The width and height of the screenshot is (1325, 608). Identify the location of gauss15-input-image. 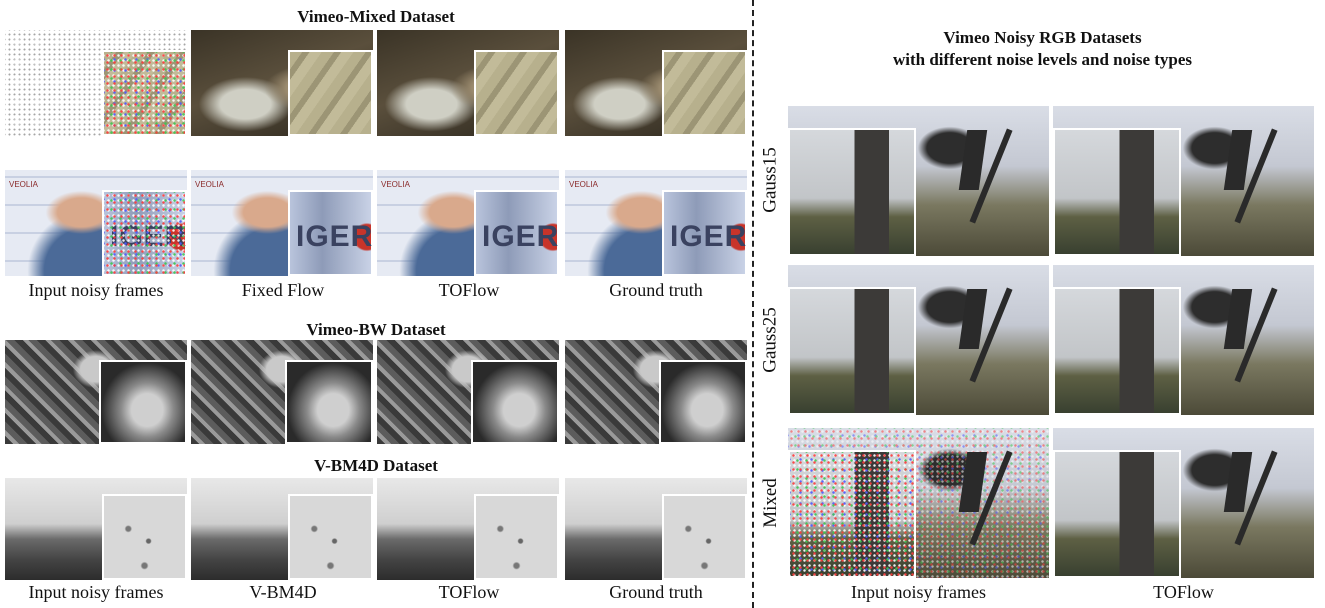
(918, 181).